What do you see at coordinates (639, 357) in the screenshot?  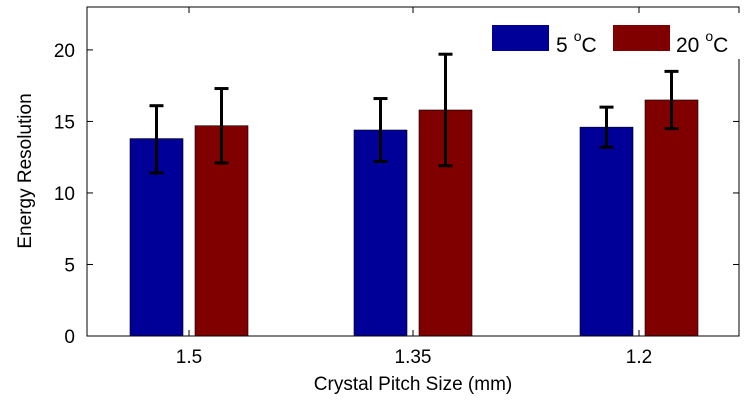 I see `x-tick-label: 1.2` at bounding box center [639, 357].